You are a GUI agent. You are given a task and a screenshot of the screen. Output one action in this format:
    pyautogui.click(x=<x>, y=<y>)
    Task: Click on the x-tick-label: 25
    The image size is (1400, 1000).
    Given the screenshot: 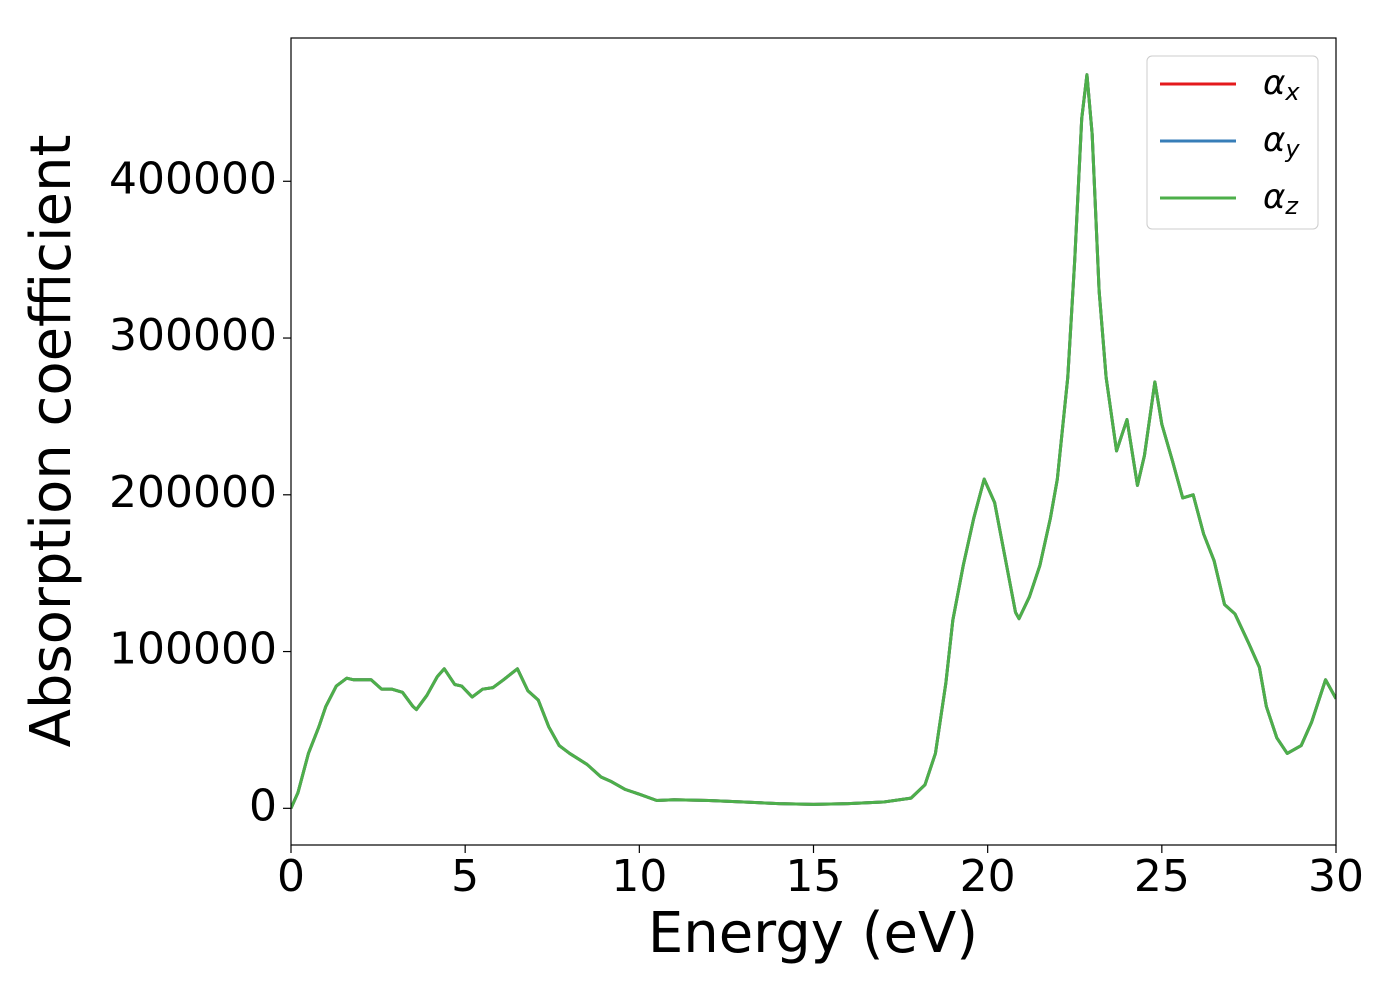 What is the action you would take?
    pyautogui.click(x=1162, y=876)
    